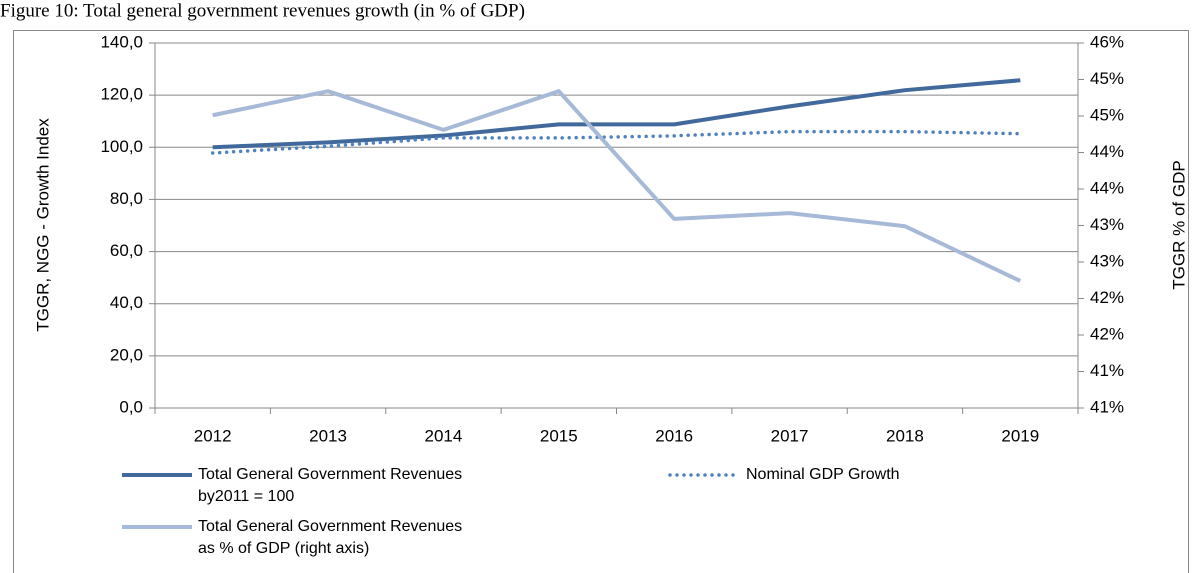 This screenshot has width=1202, height=573. Describe the element at coordinates (126, 250) in the screenshot. I see `y-tick-label: 60,0` at that location.